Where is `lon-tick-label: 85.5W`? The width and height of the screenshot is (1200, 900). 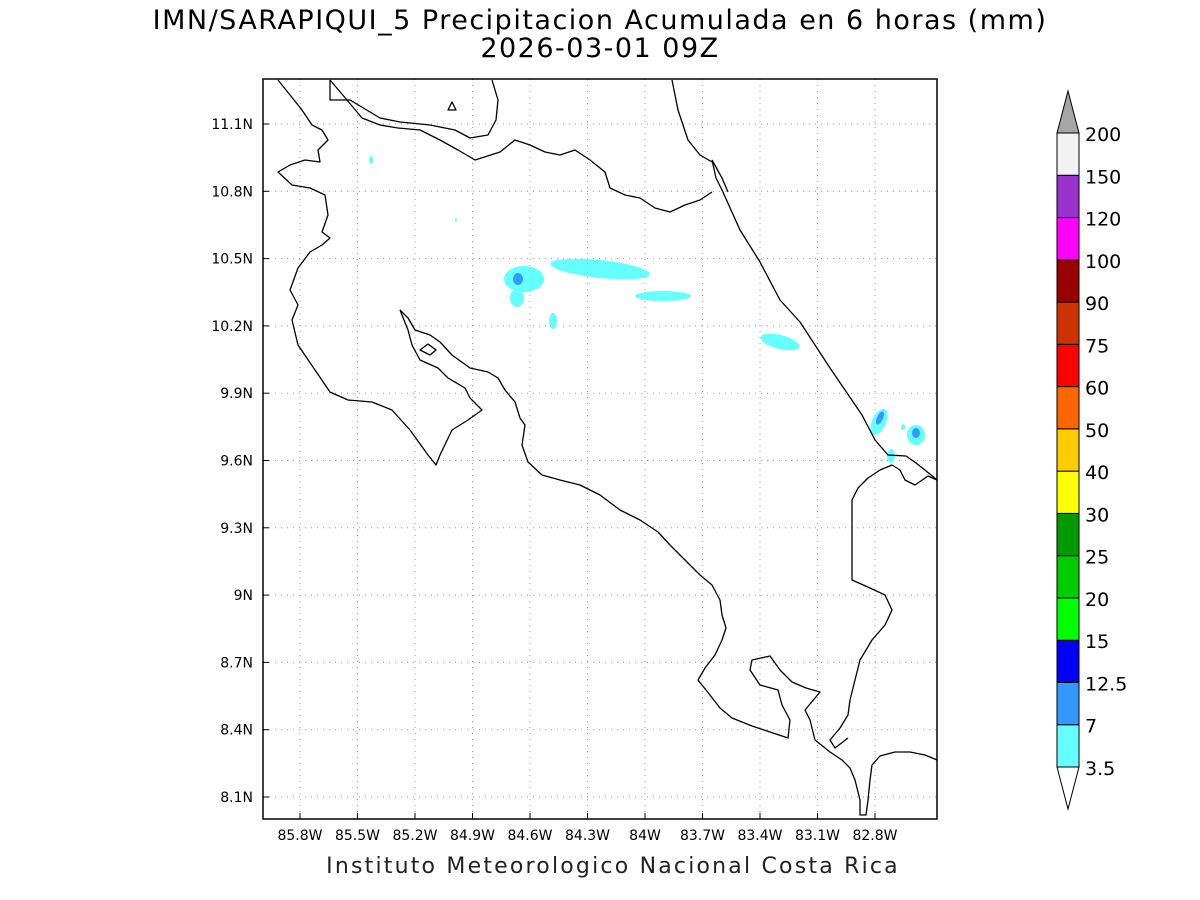
lon-tick-label: 85.5W is located at coordinates (357, 836).